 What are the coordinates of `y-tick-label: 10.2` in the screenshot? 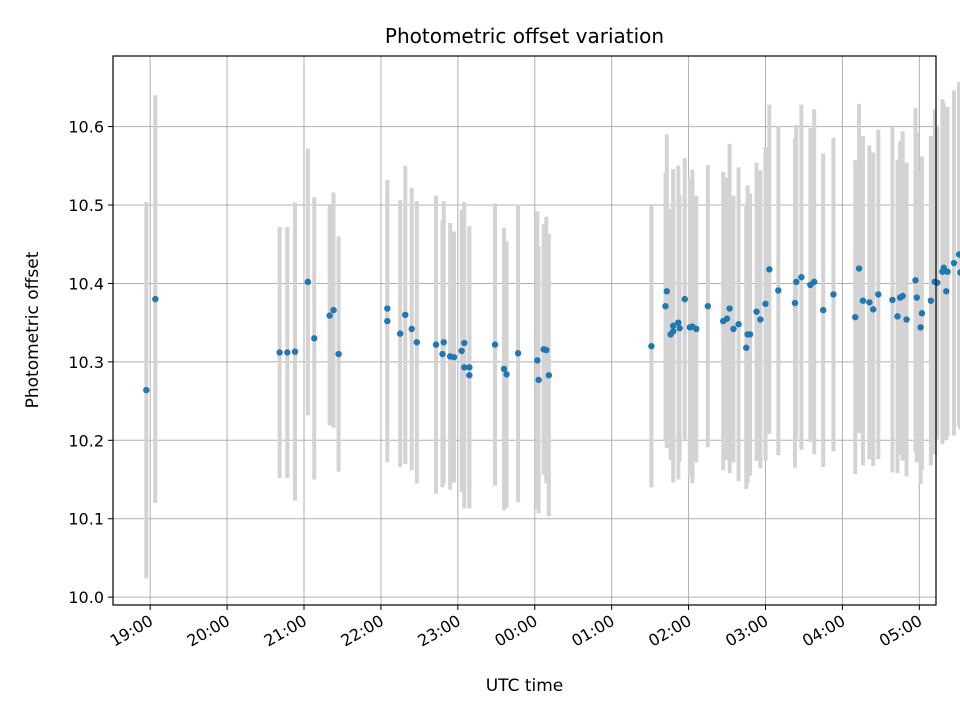 It's located at (86, 440).